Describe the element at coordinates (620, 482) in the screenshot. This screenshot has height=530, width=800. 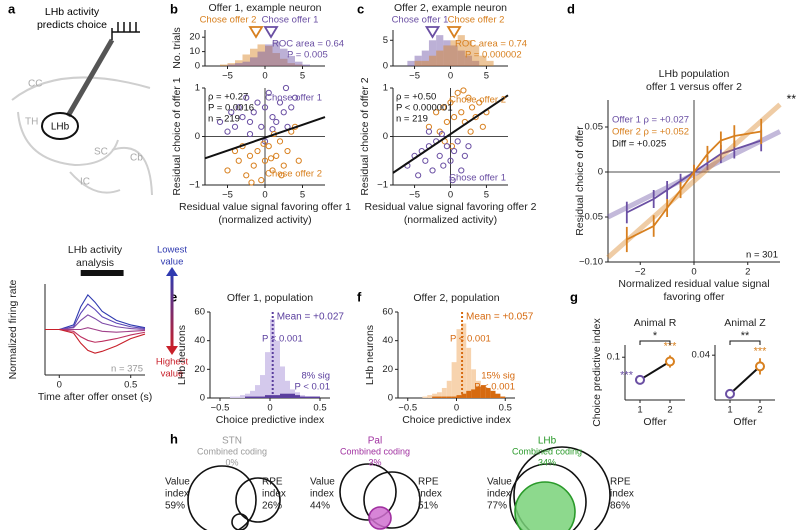
I see `rpe-label: RPE` at that location.